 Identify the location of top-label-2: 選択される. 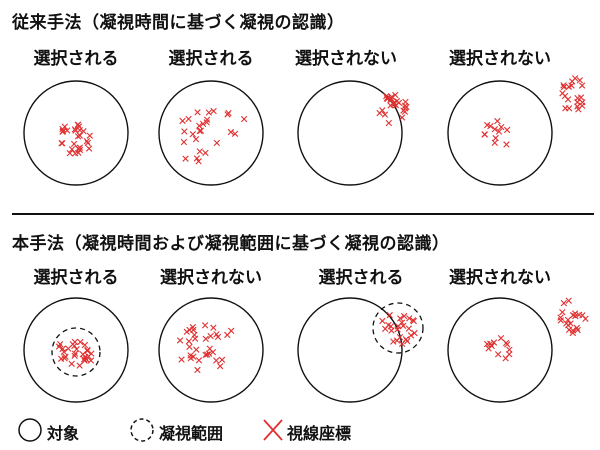
(211, 59).